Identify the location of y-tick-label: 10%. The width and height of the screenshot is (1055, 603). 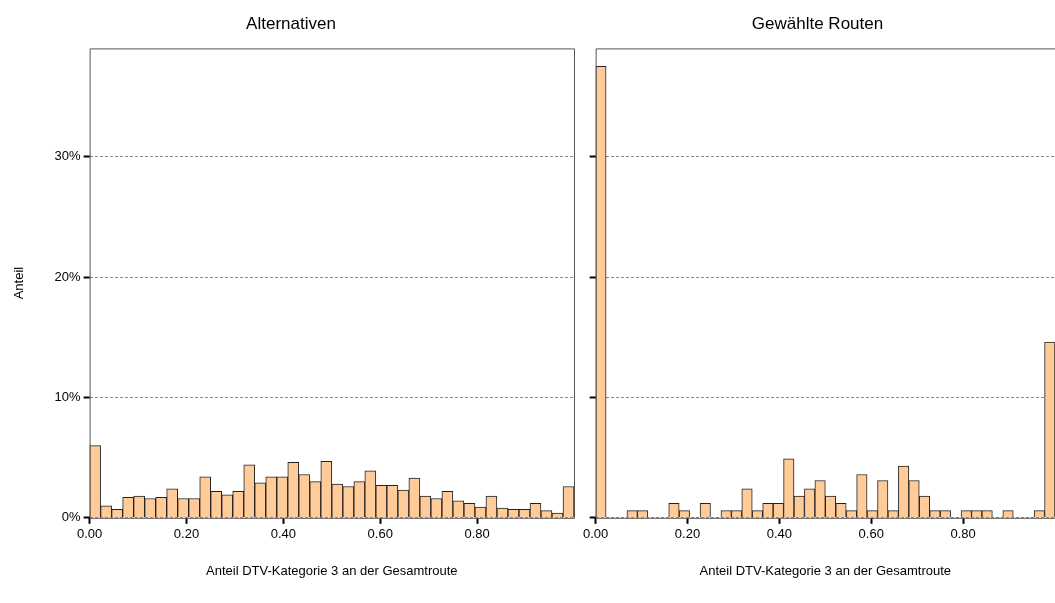
(68, 397).